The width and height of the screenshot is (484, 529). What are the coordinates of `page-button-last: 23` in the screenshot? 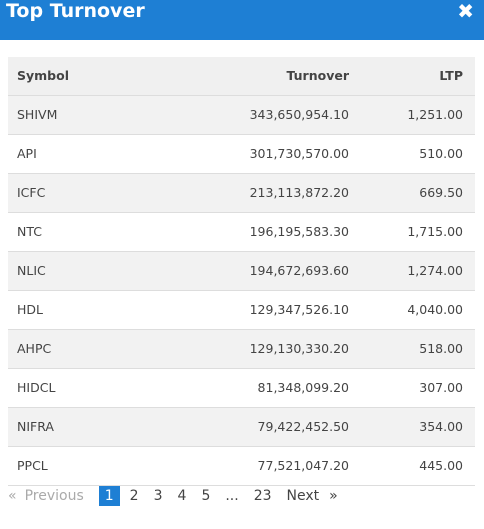 It's located at (262, 496).